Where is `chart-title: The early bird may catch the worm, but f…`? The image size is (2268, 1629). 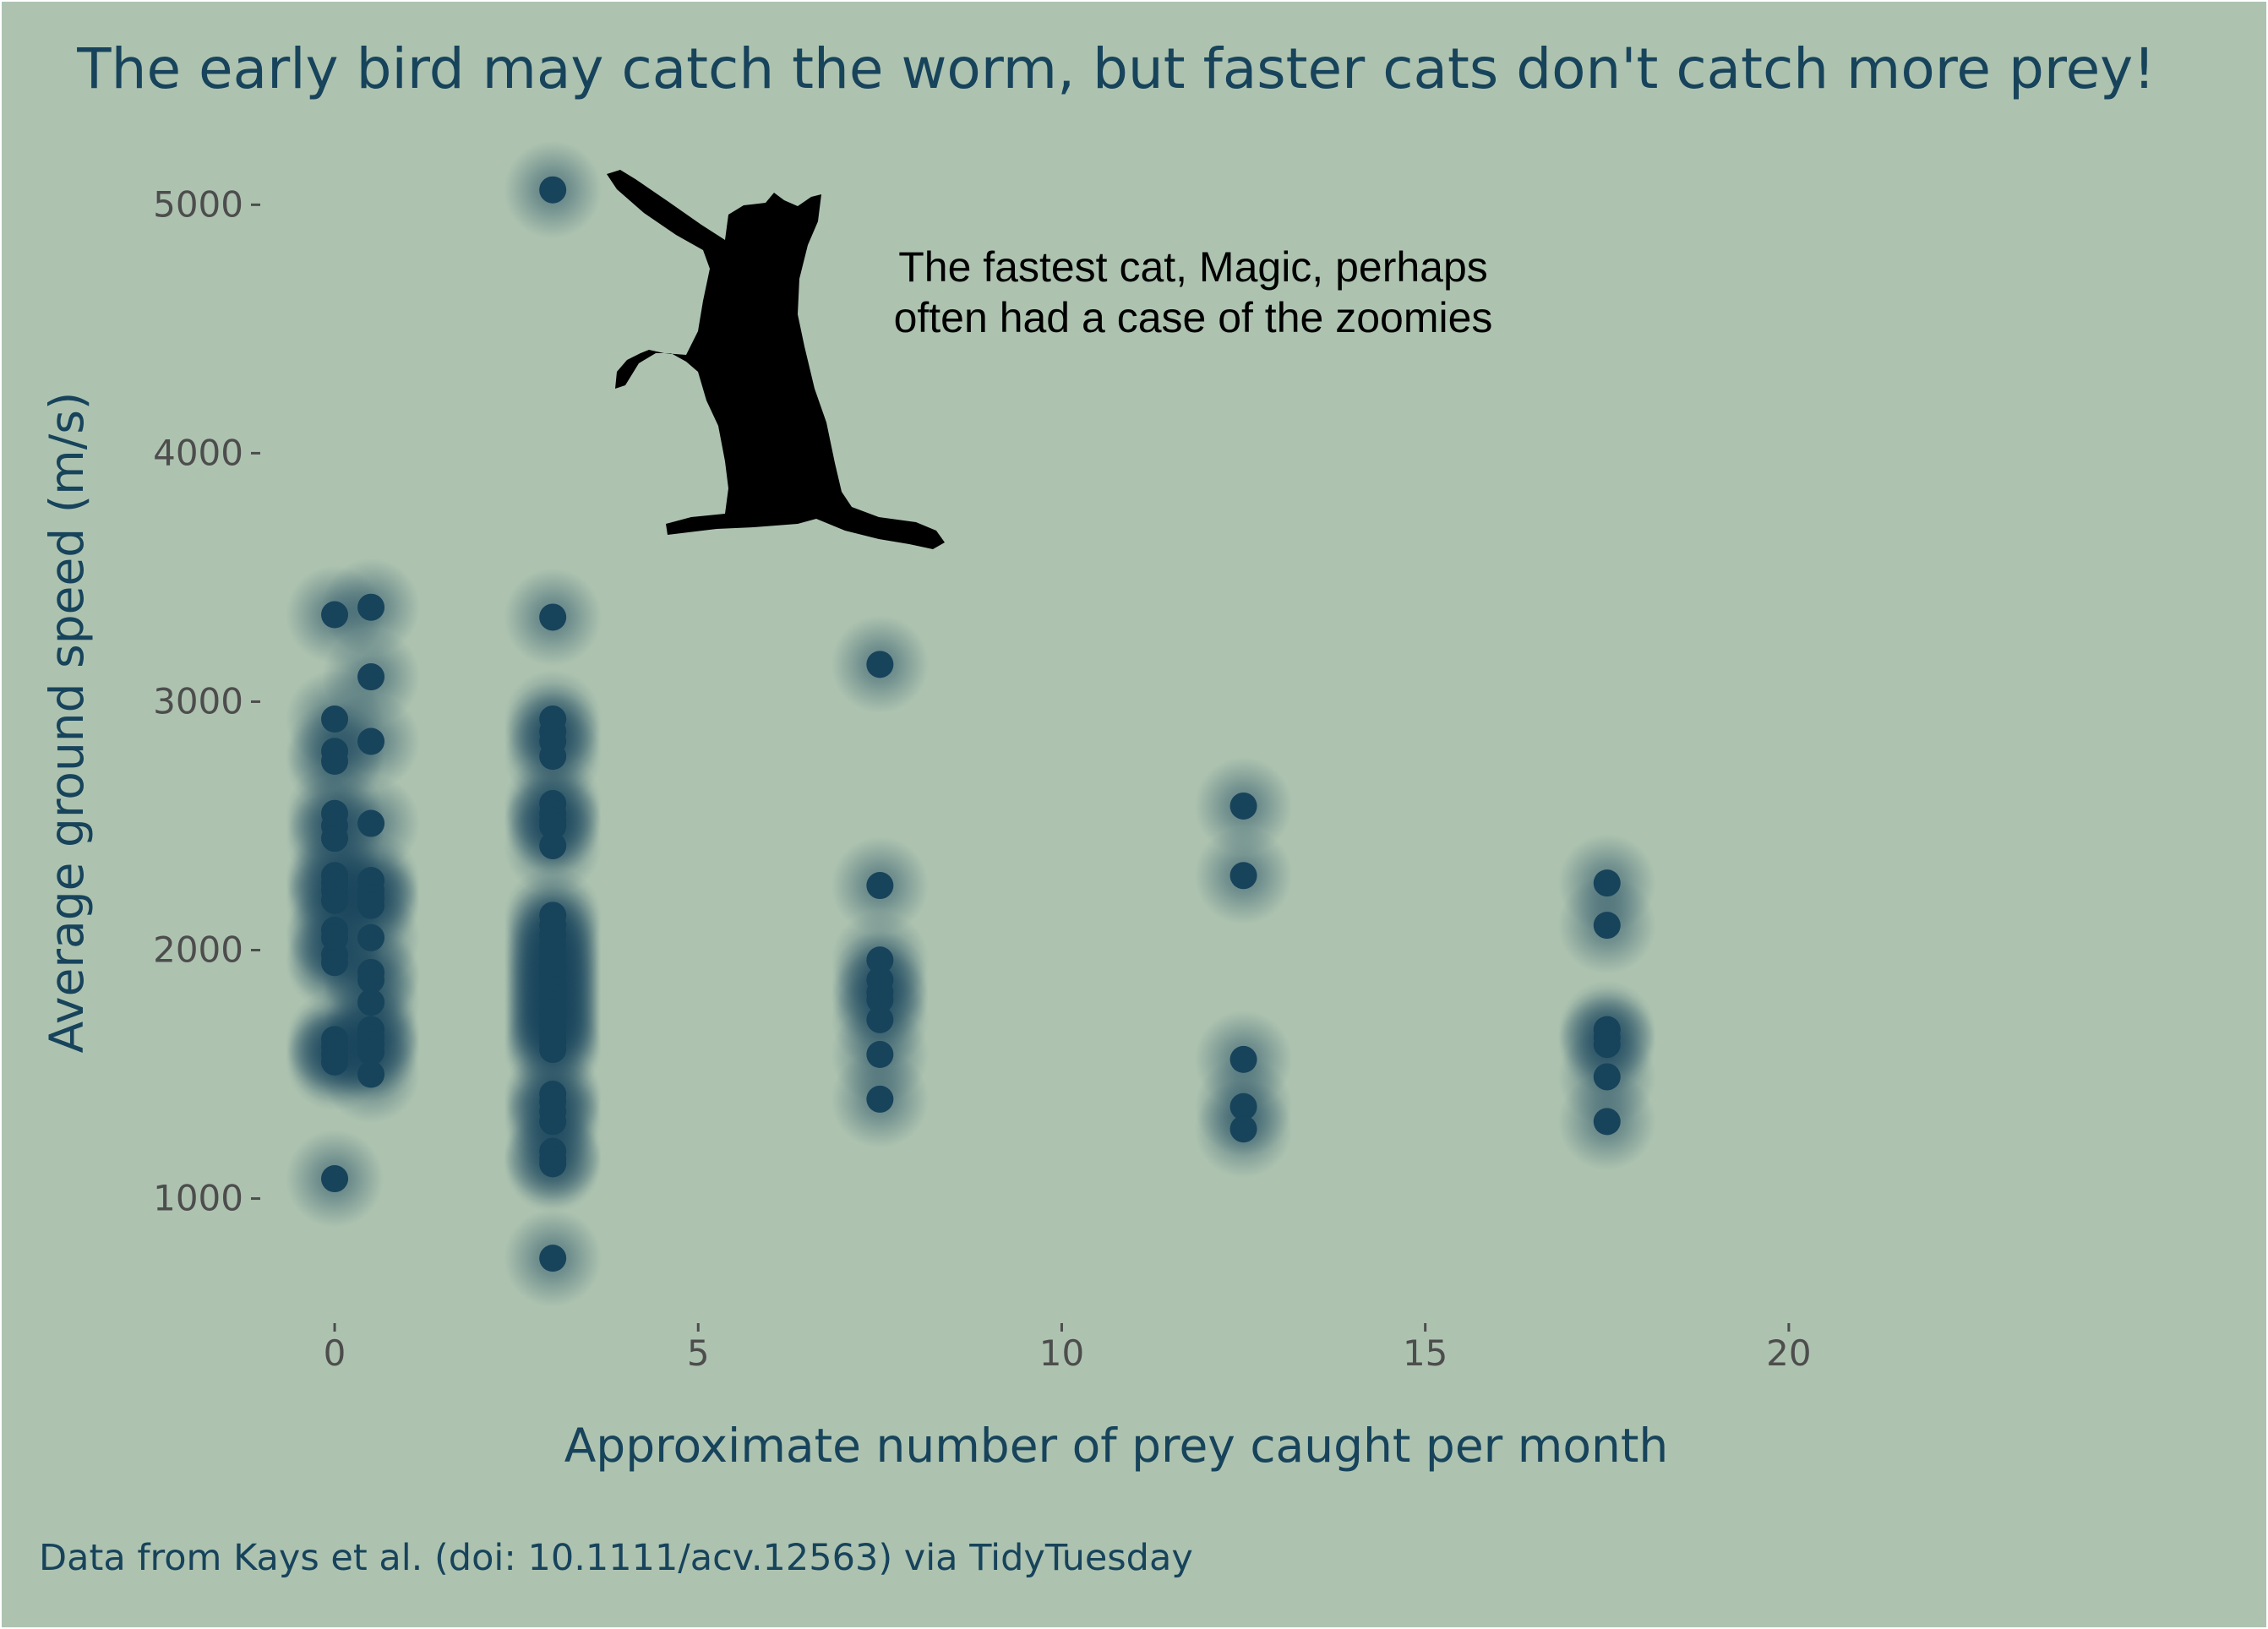
chart-title: The early bird may catch the worm, but f… is located at coordinates (1115, 69).